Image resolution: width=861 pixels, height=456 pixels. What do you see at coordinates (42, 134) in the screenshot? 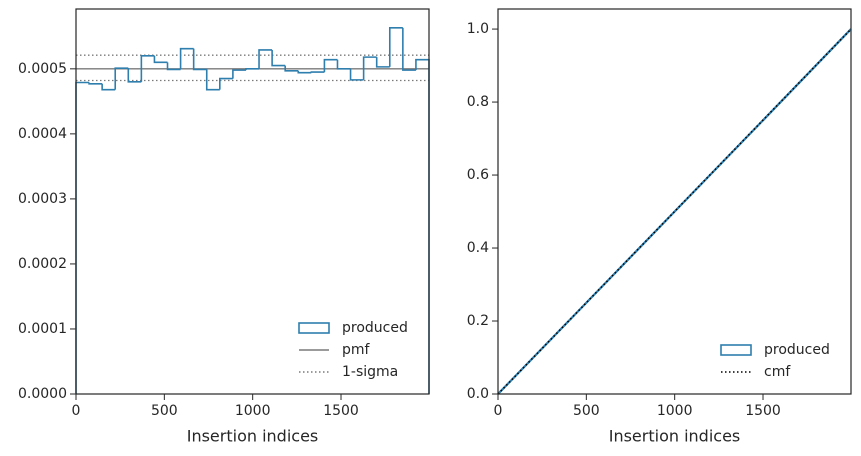
I see `y-tick-label: 0.0004` at bounding box center [42, 134].